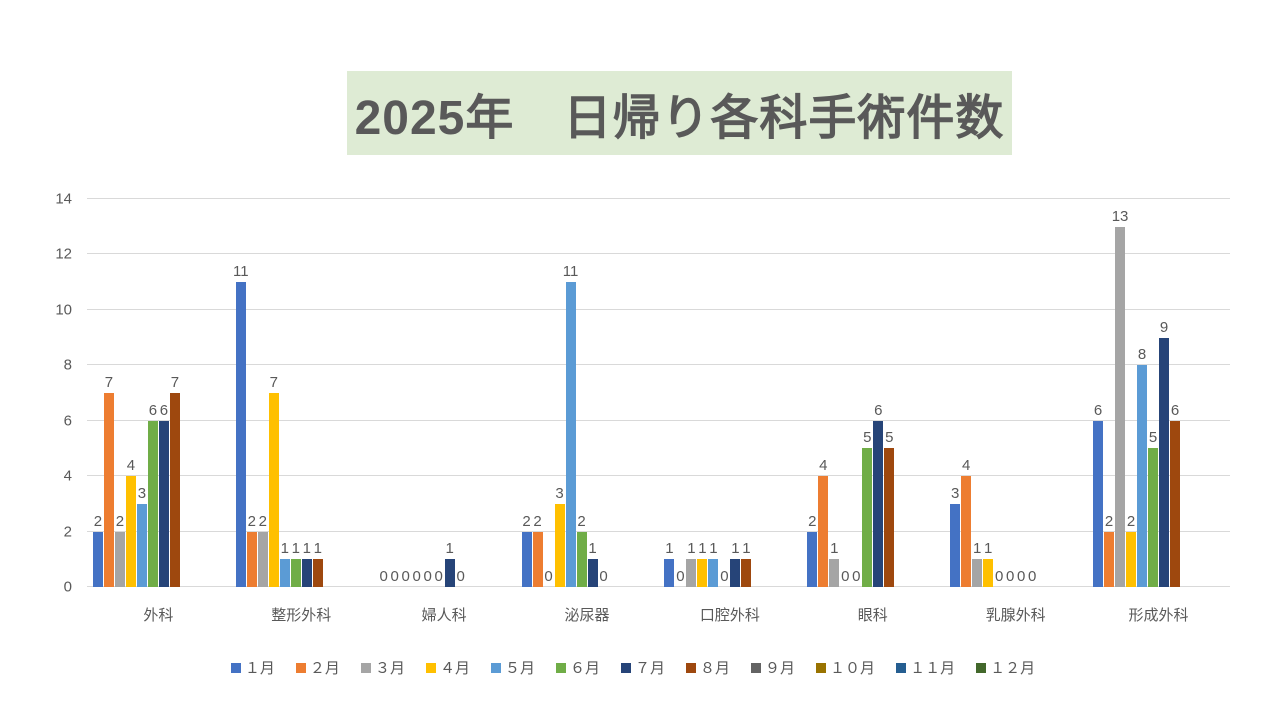 The image size is (1266, 712). I want to click on bar-slot: 9, so click(1164, 393).